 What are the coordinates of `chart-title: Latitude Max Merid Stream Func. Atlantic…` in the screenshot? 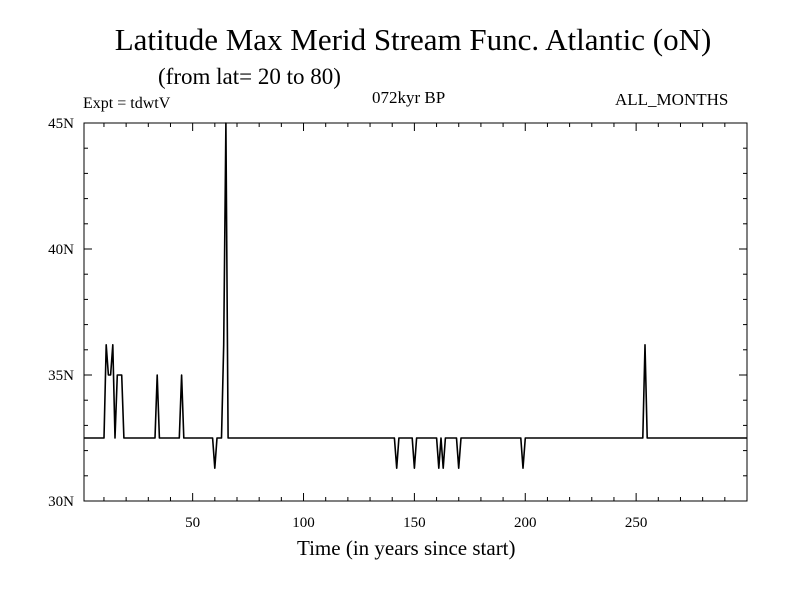 It's located at (413, 39).